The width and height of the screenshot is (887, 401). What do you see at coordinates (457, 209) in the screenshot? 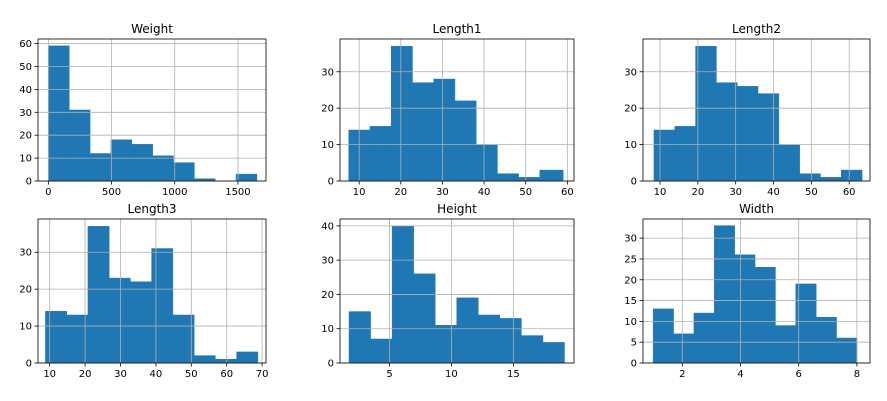
I see `panel-title: Height` at bounding box center [457, 209].